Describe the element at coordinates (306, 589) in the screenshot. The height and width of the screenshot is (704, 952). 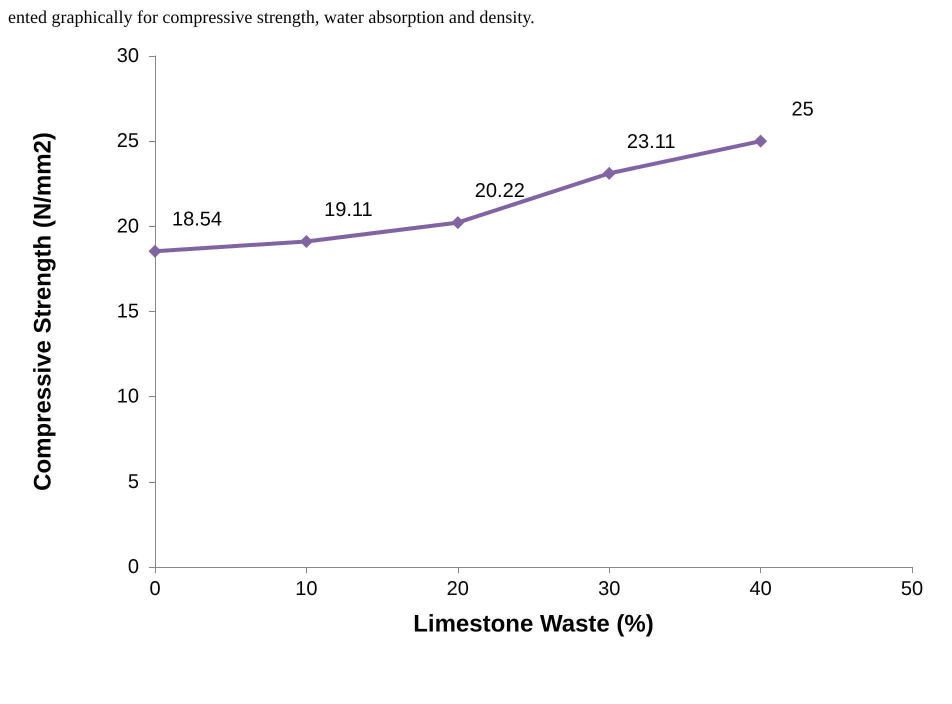
I see `x-tick-label: 10` at that location.